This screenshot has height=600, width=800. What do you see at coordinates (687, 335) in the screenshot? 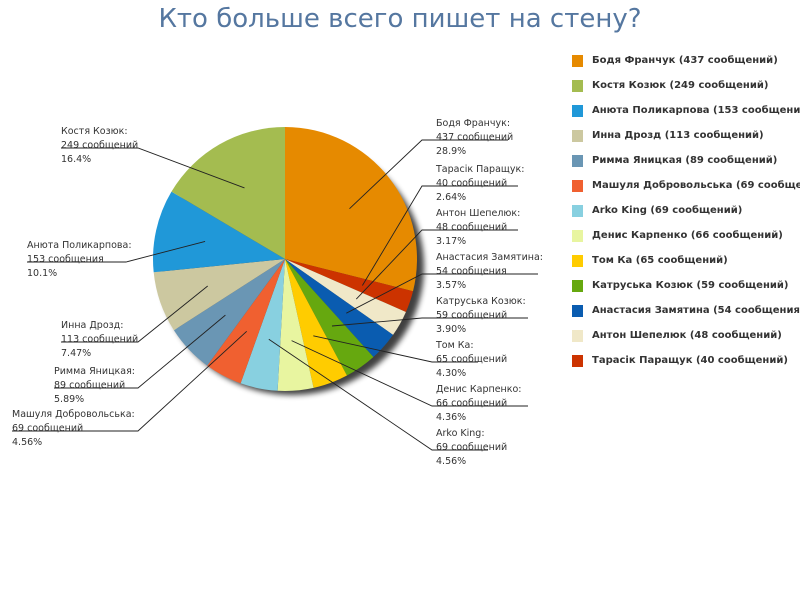
I see `legend-label: Антон Шепелюк (48 сообщений)` at bounding box center [687, 335].